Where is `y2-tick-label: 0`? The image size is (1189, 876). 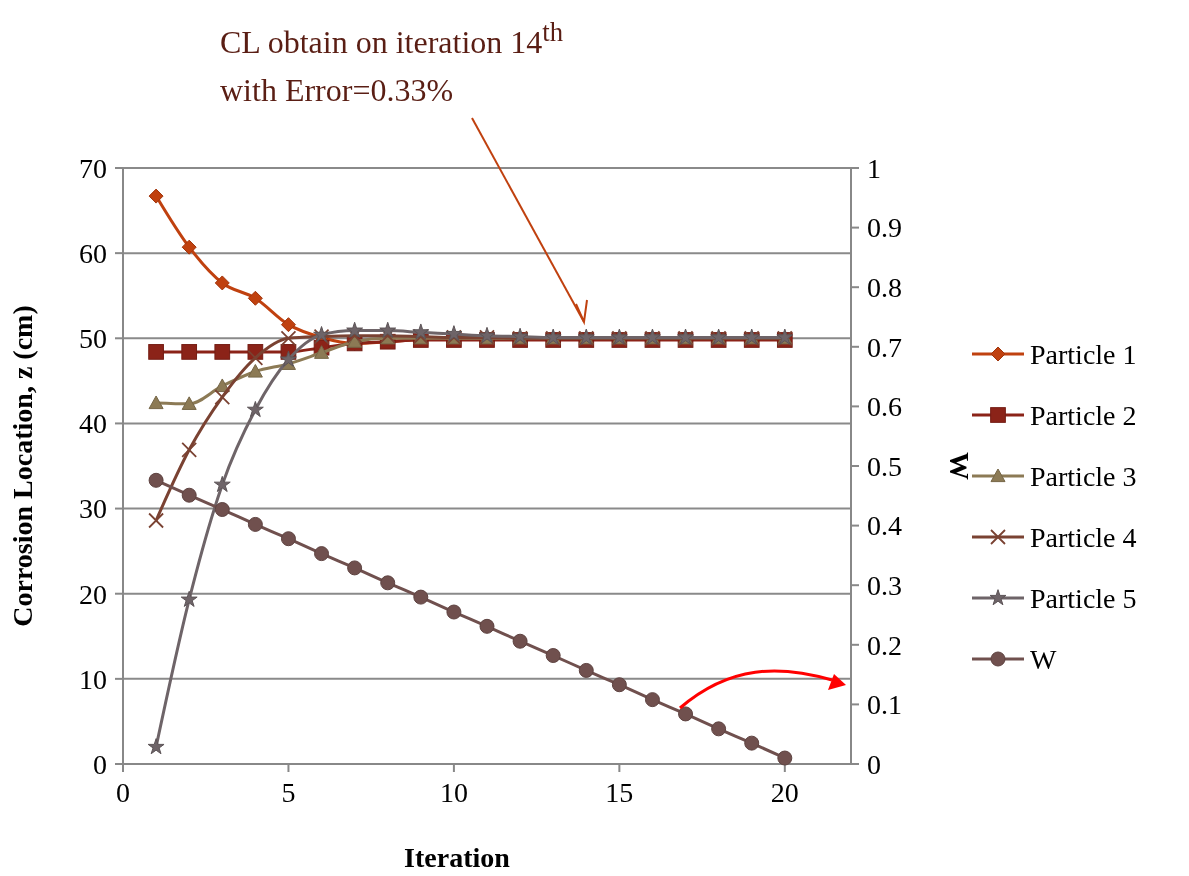 y2-tick-label: 0 is located at coordinates (874, 764).